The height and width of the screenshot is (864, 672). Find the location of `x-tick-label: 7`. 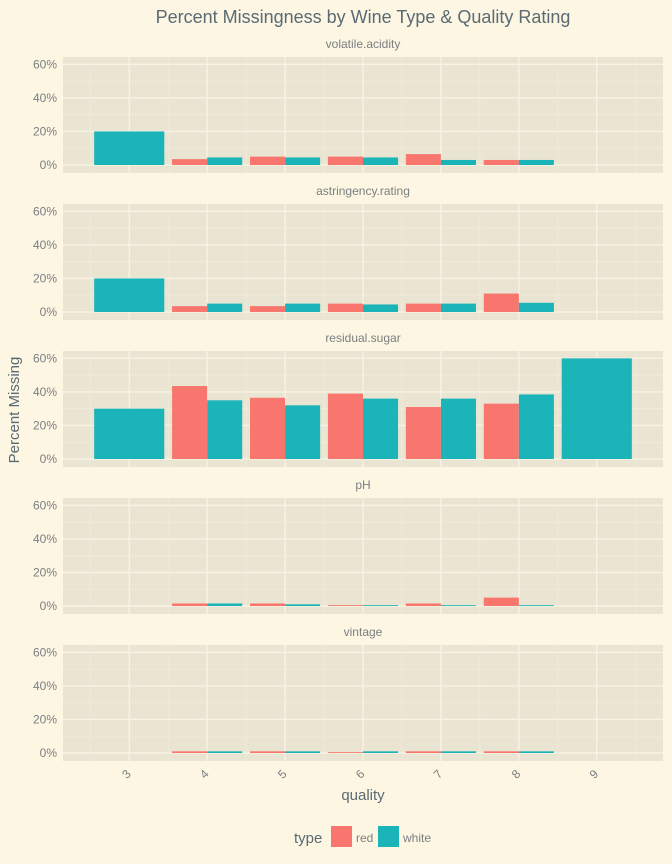

x-tick-label: 7 is located at coordinates (438, 774).